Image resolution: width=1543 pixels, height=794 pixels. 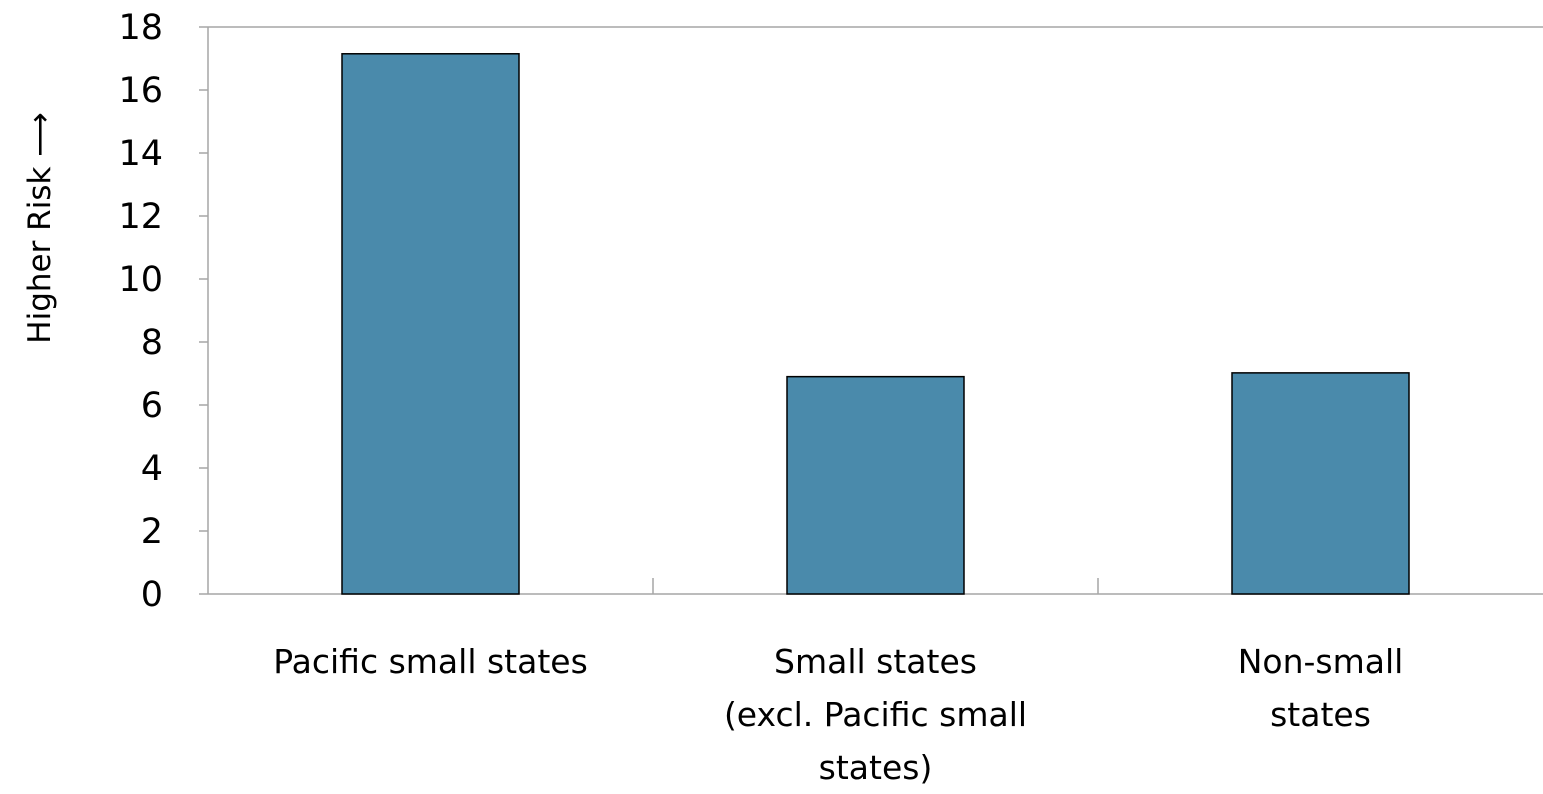 What do you see at coordinates (1321, 661) in the screenshot?
I see `x-tick-label-line: Non-small` at bounding box center [1321, 661].